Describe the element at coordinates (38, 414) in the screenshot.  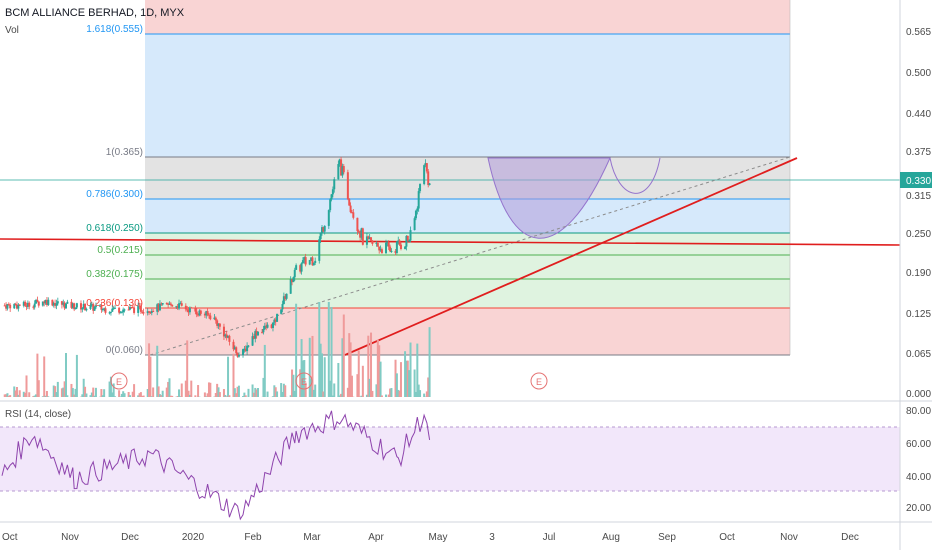
I see `rsi-label: RSI (14, close)` at that location.